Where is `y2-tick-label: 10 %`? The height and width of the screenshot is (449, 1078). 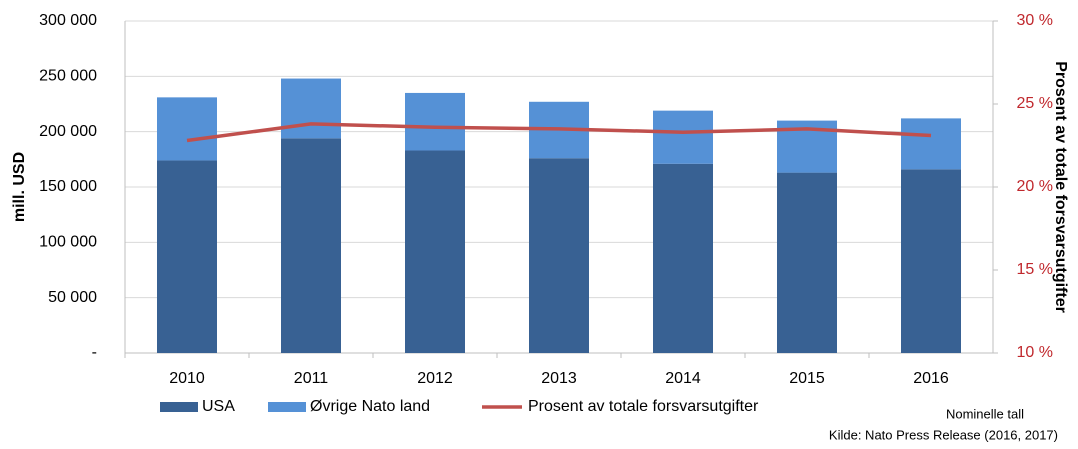 y2-tick-label: 10 % is located at coordinates (1035, 352).